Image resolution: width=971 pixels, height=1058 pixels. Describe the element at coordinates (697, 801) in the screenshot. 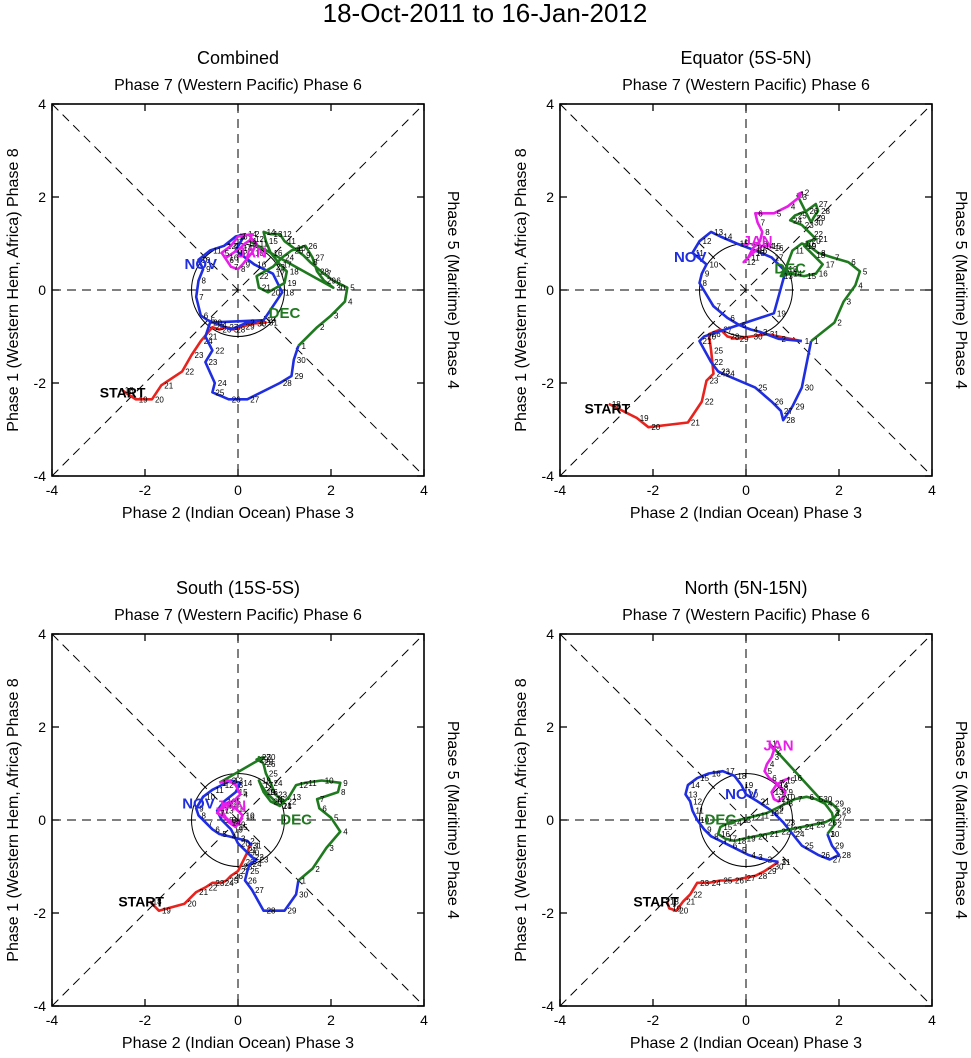

I see `day-label: 12` at that location.